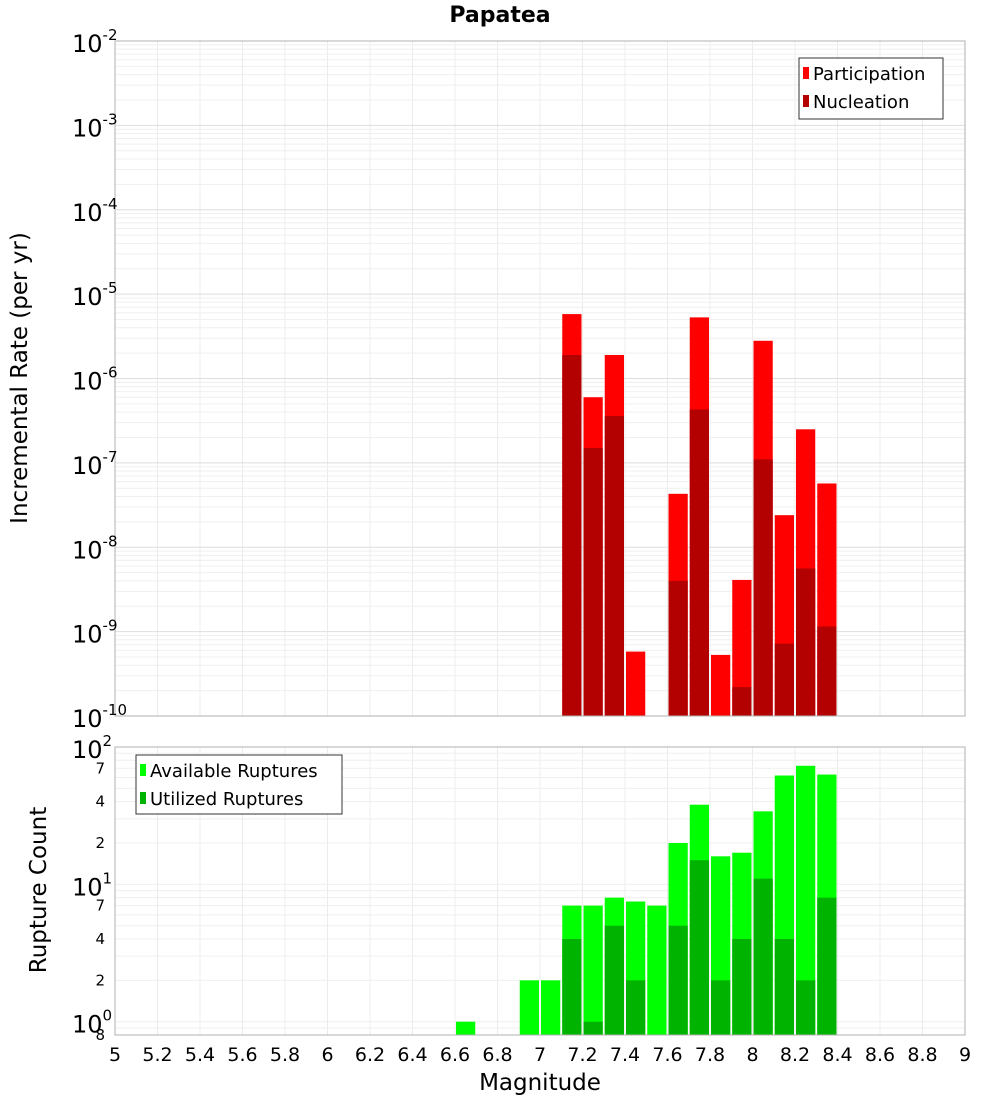 This screenshot has width=1000, height=1100. I want to click on top-legend: Participation Nucleation, so click(871, 88).